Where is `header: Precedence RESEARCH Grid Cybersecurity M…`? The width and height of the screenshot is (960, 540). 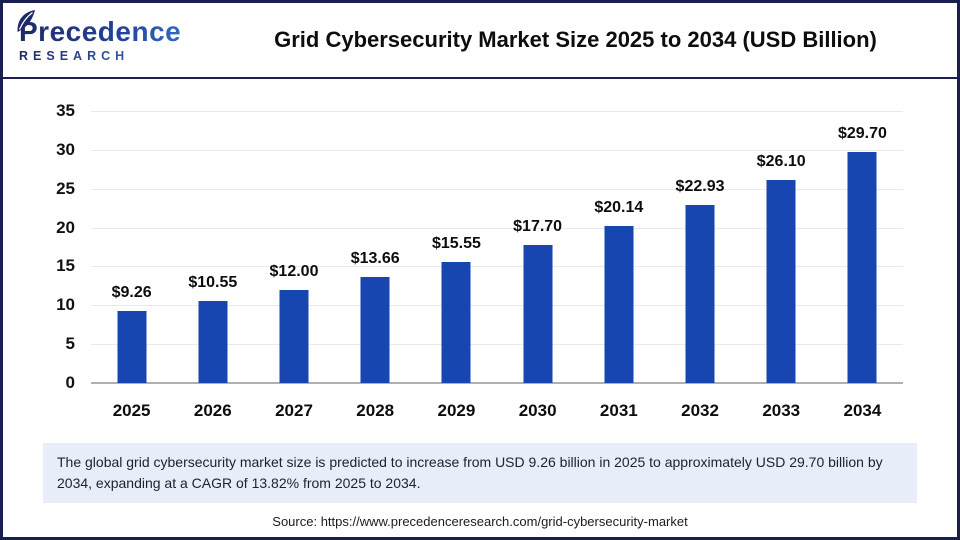 header: Precedence RESEARCH Grid Cybersecurity M… is located at coordinates (480, 41).